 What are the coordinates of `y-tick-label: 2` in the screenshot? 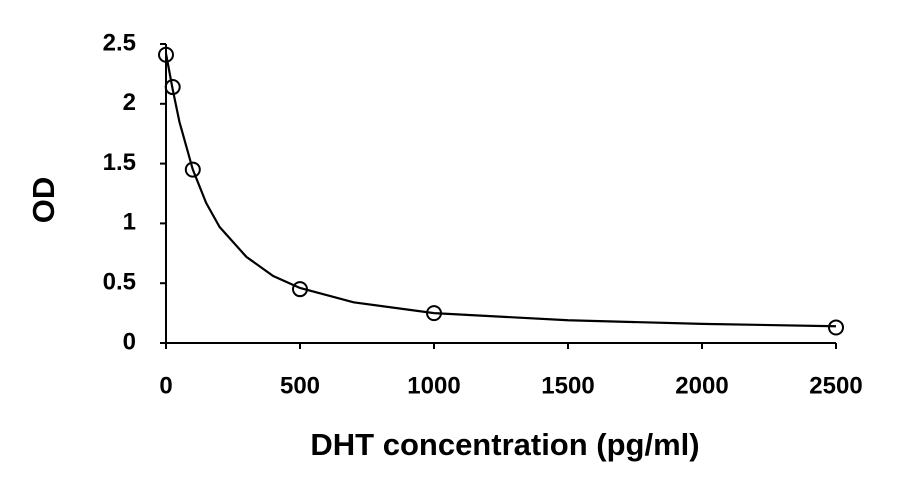 It's located at (129, 102).